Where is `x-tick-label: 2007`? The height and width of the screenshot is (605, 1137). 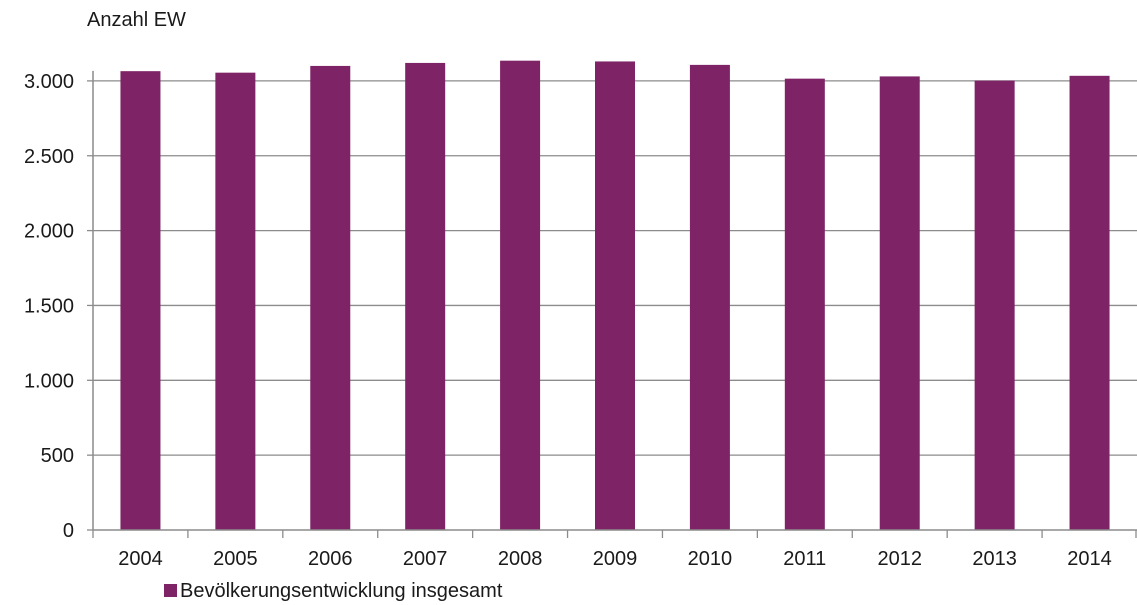
x-tick-label: 2007 is located at coordinates (425, 559).